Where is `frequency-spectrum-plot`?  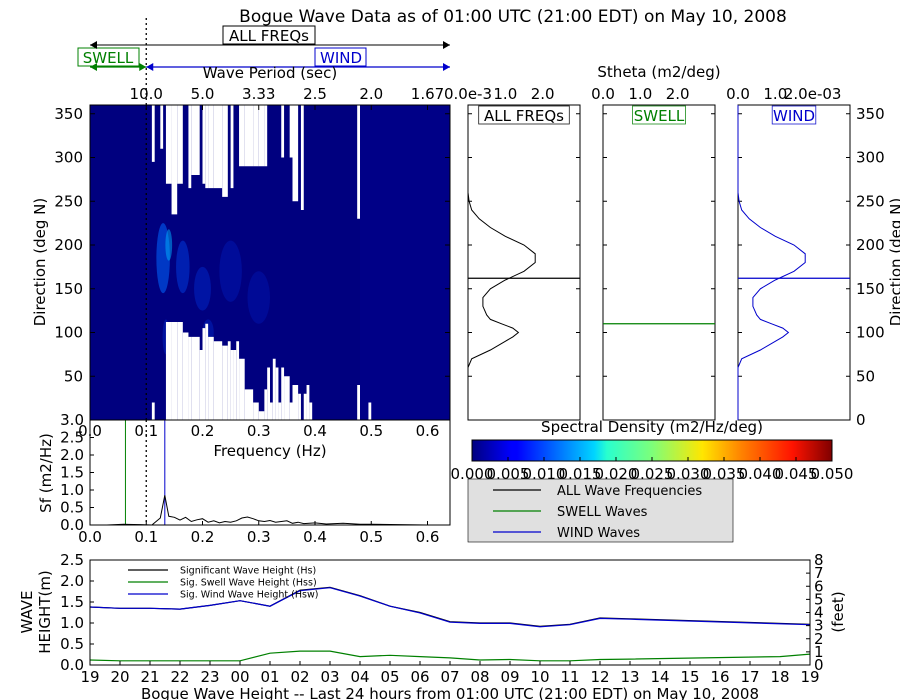 frequency-spectrum-plot is located at coordinates (259, 473).